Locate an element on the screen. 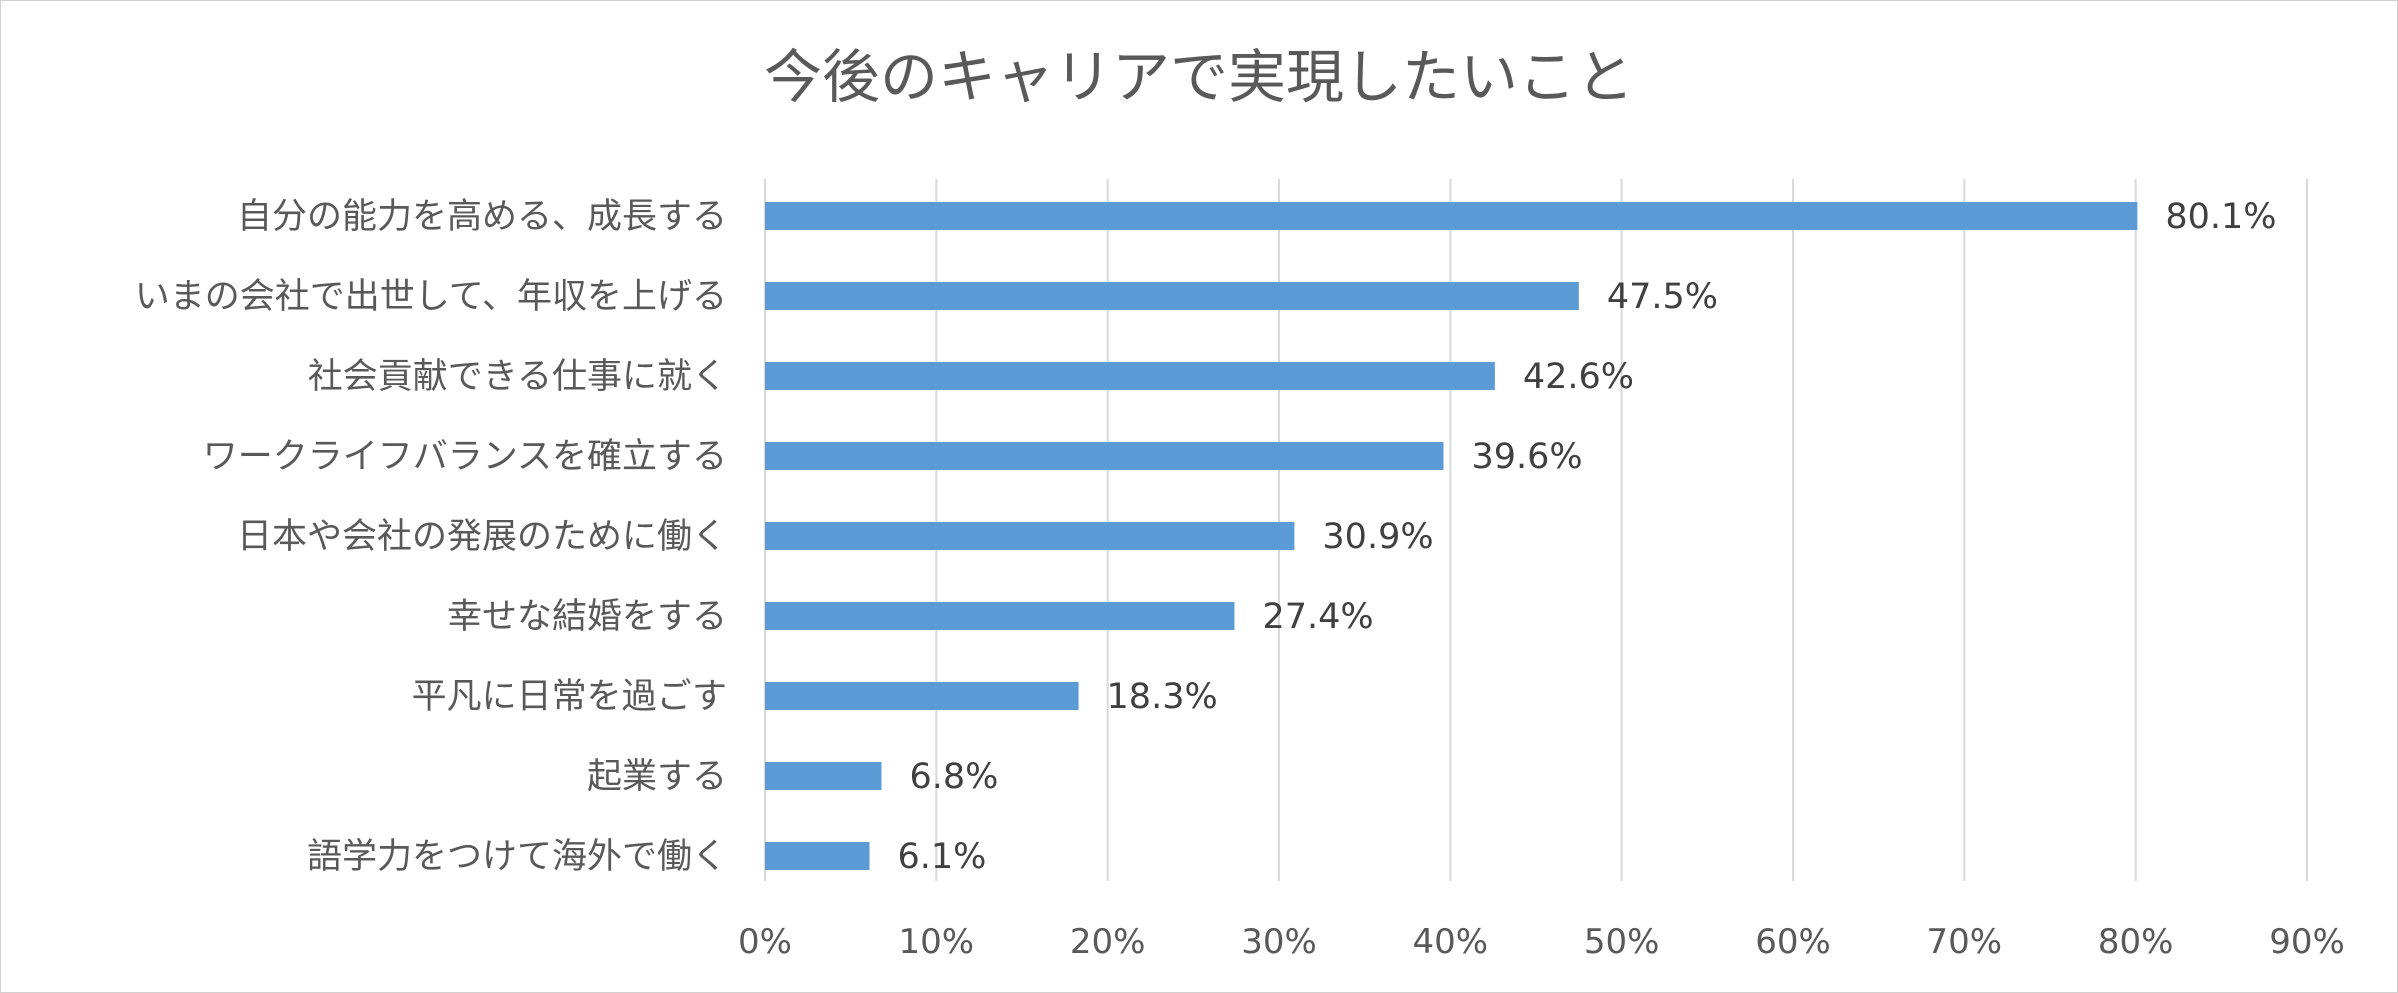  x-tick-label: 10% is located at coordinates (937, 942).